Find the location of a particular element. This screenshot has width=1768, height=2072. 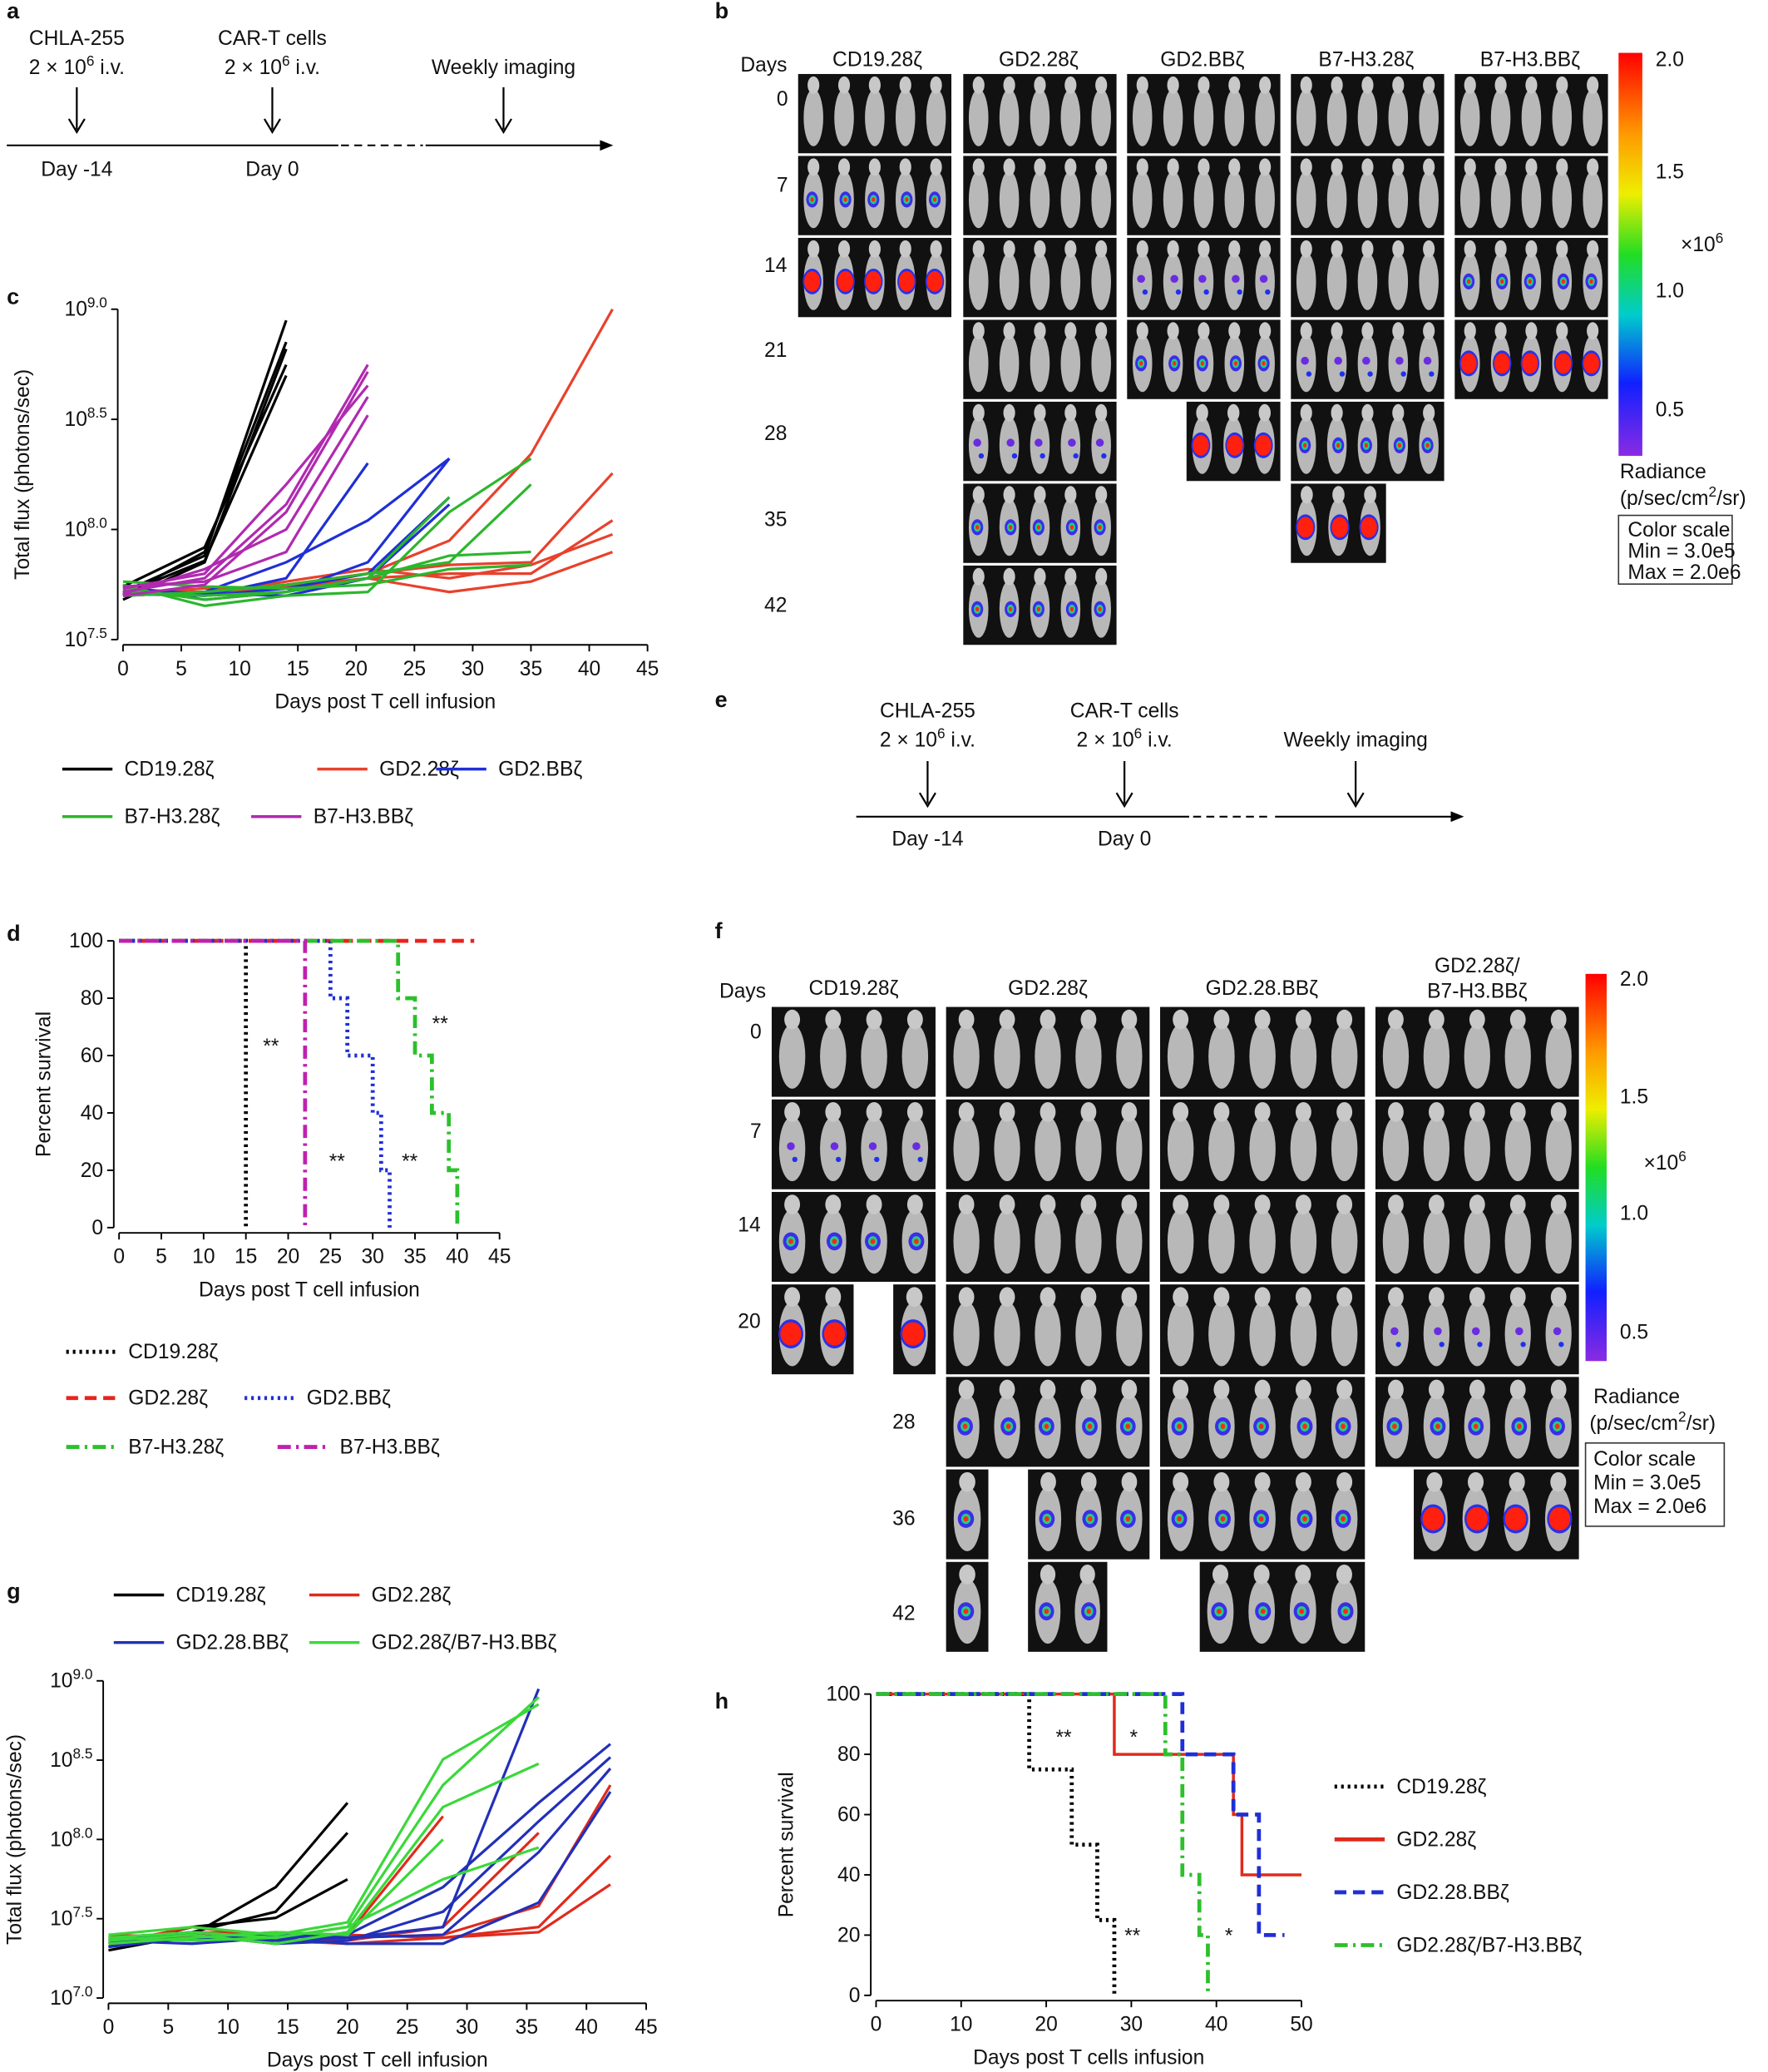

x-tick-label: 20 is located at coordinates (356, 669).